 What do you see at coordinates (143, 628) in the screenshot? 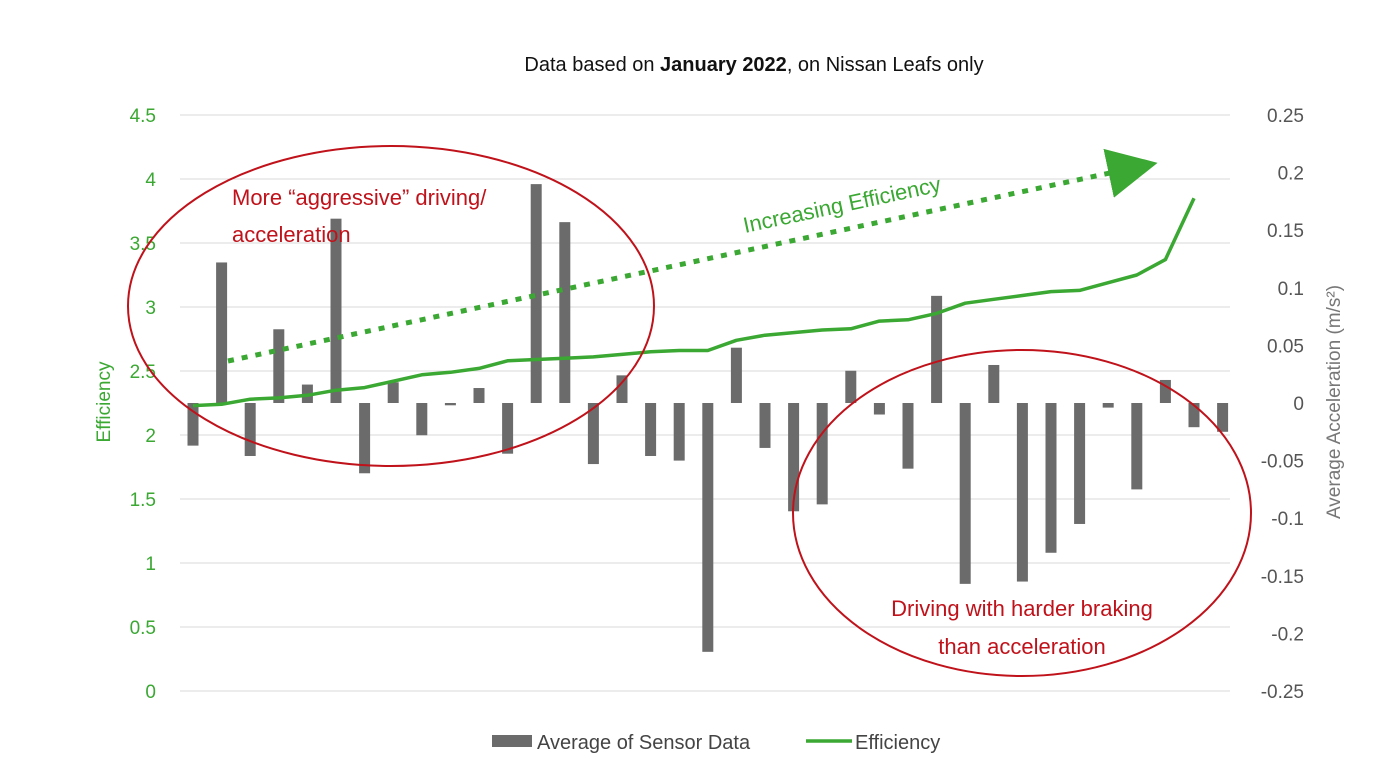
I see `y-left-tick-label: 0.5` at bounding box center [143, 628].